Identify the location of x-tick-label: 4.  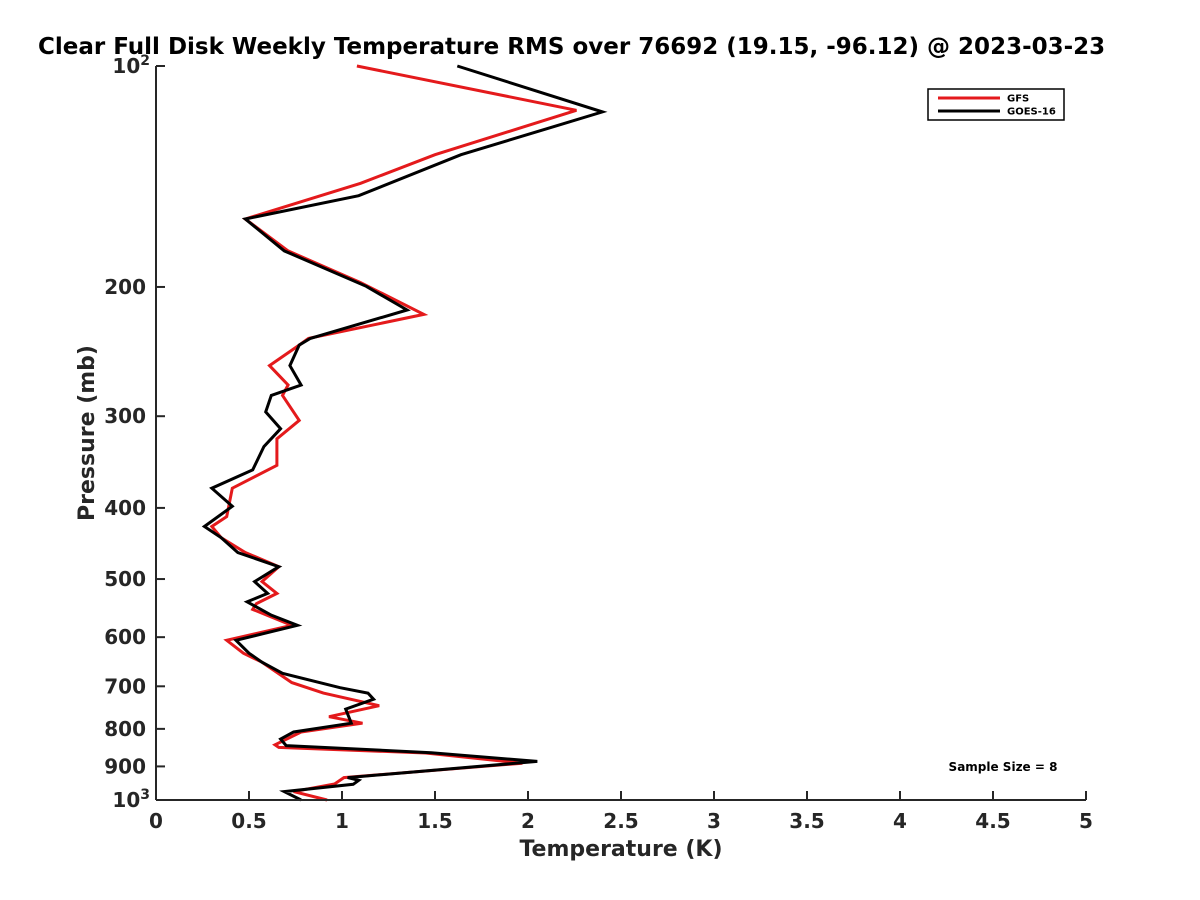
(900, 821).